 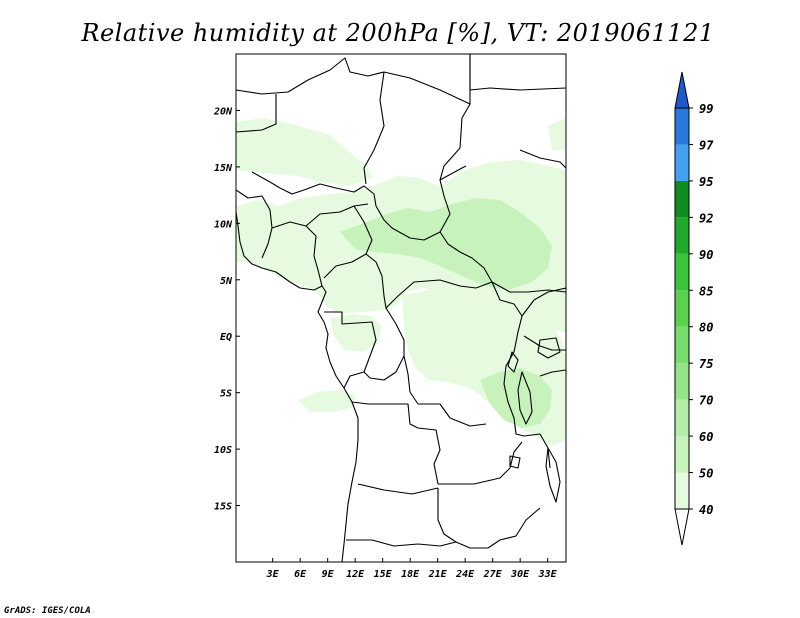 I want to click on x-tick-label: 15E, so click(x=383, y=574).